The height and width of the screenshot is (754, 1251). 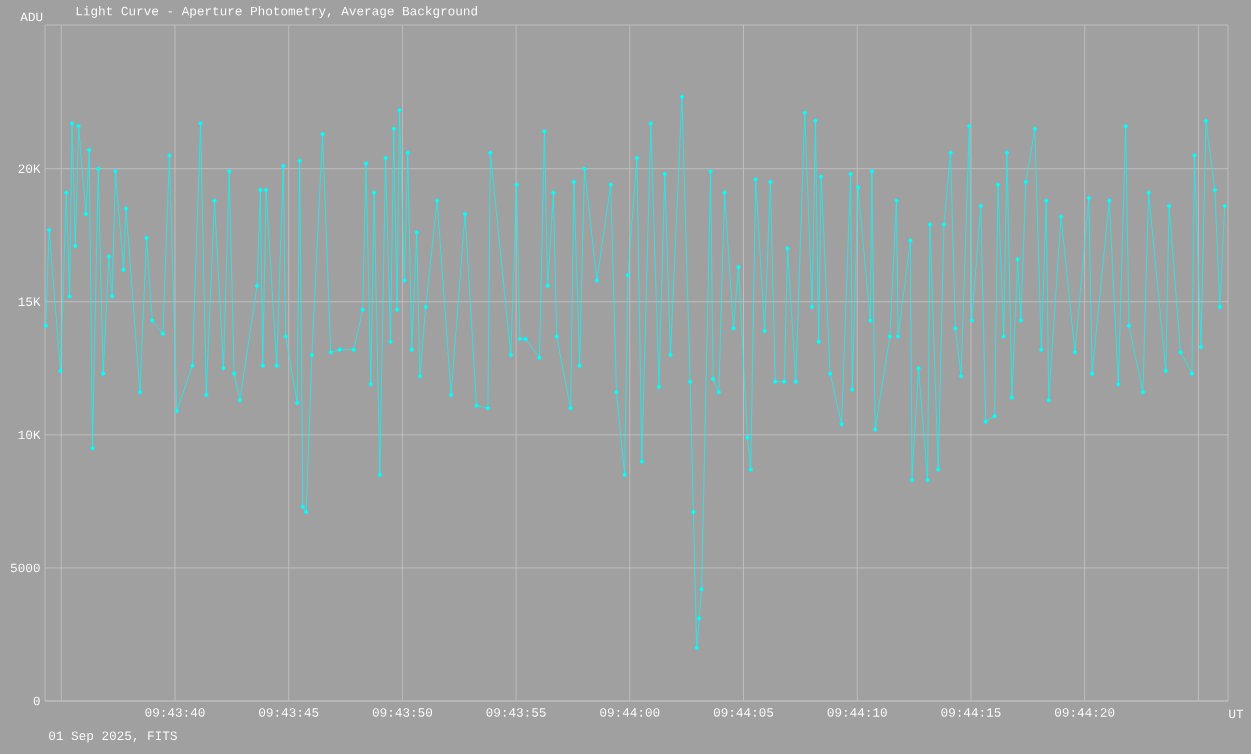 What do you see at coordinates (630, 712) in the screenshot?
I see `x-tick-label: 09:44:00` at bounding box center [630, 712].